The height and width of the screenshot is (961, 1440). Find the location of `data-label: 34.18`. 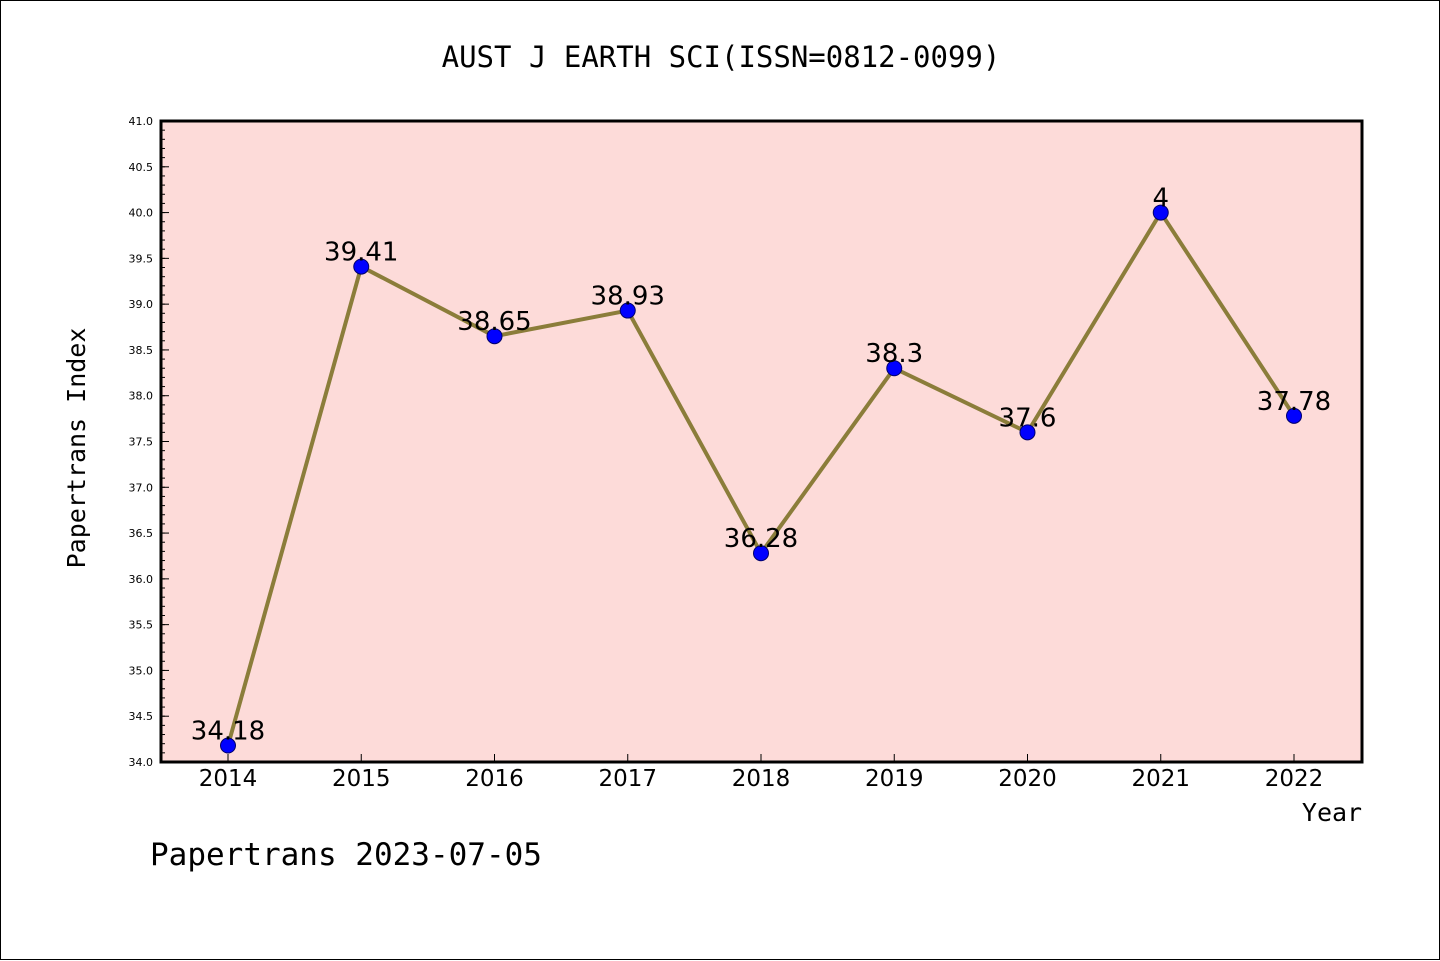

data-label: 34.18 is located at coordinates (228, 732).